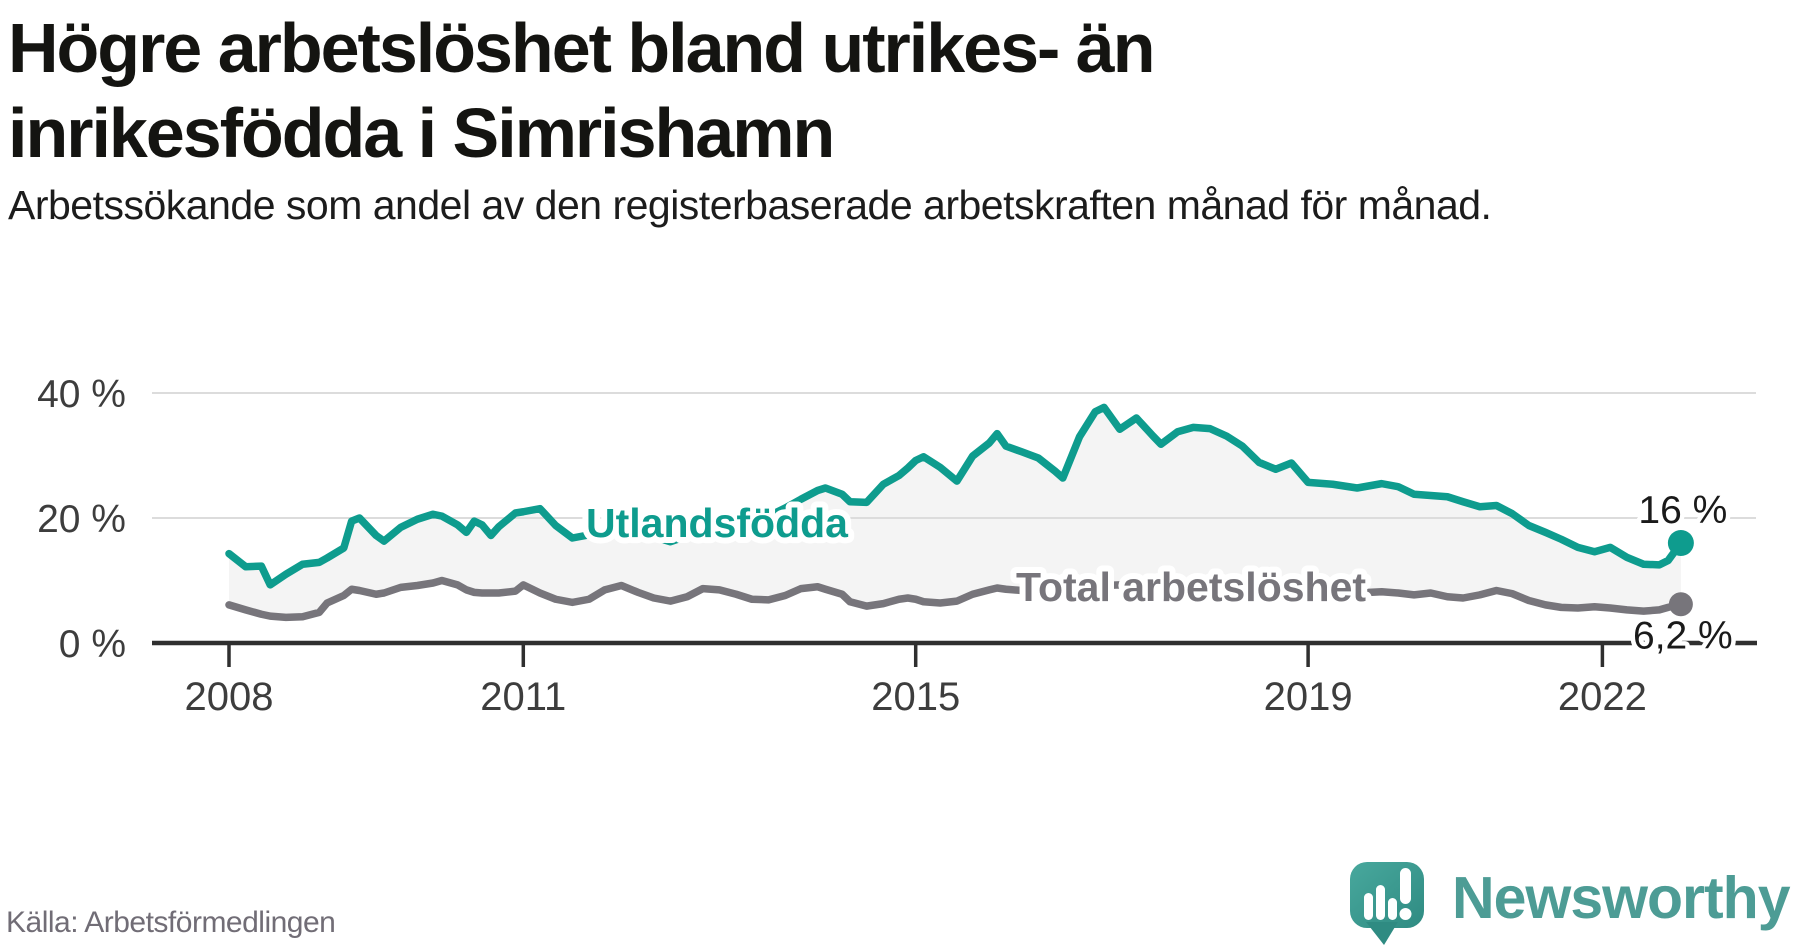 This screenshot has height=948, width=1800. What do you see at coordinates (1191, 587) in the screenshot?
I see `series-name-label-total: Total arbetslöshet` at bounding box center [1191, 587].